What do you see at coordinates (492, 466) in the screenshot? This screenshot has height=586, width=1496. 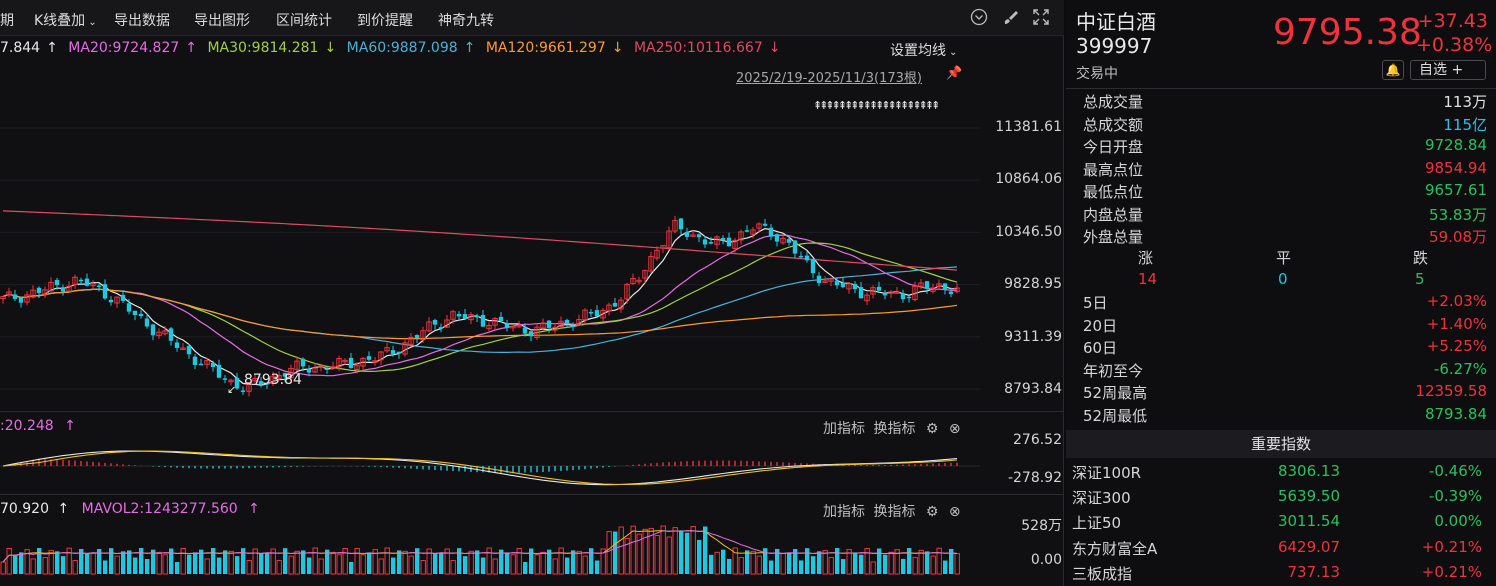 I see `macd-chart` at bounding box center [492, 466].